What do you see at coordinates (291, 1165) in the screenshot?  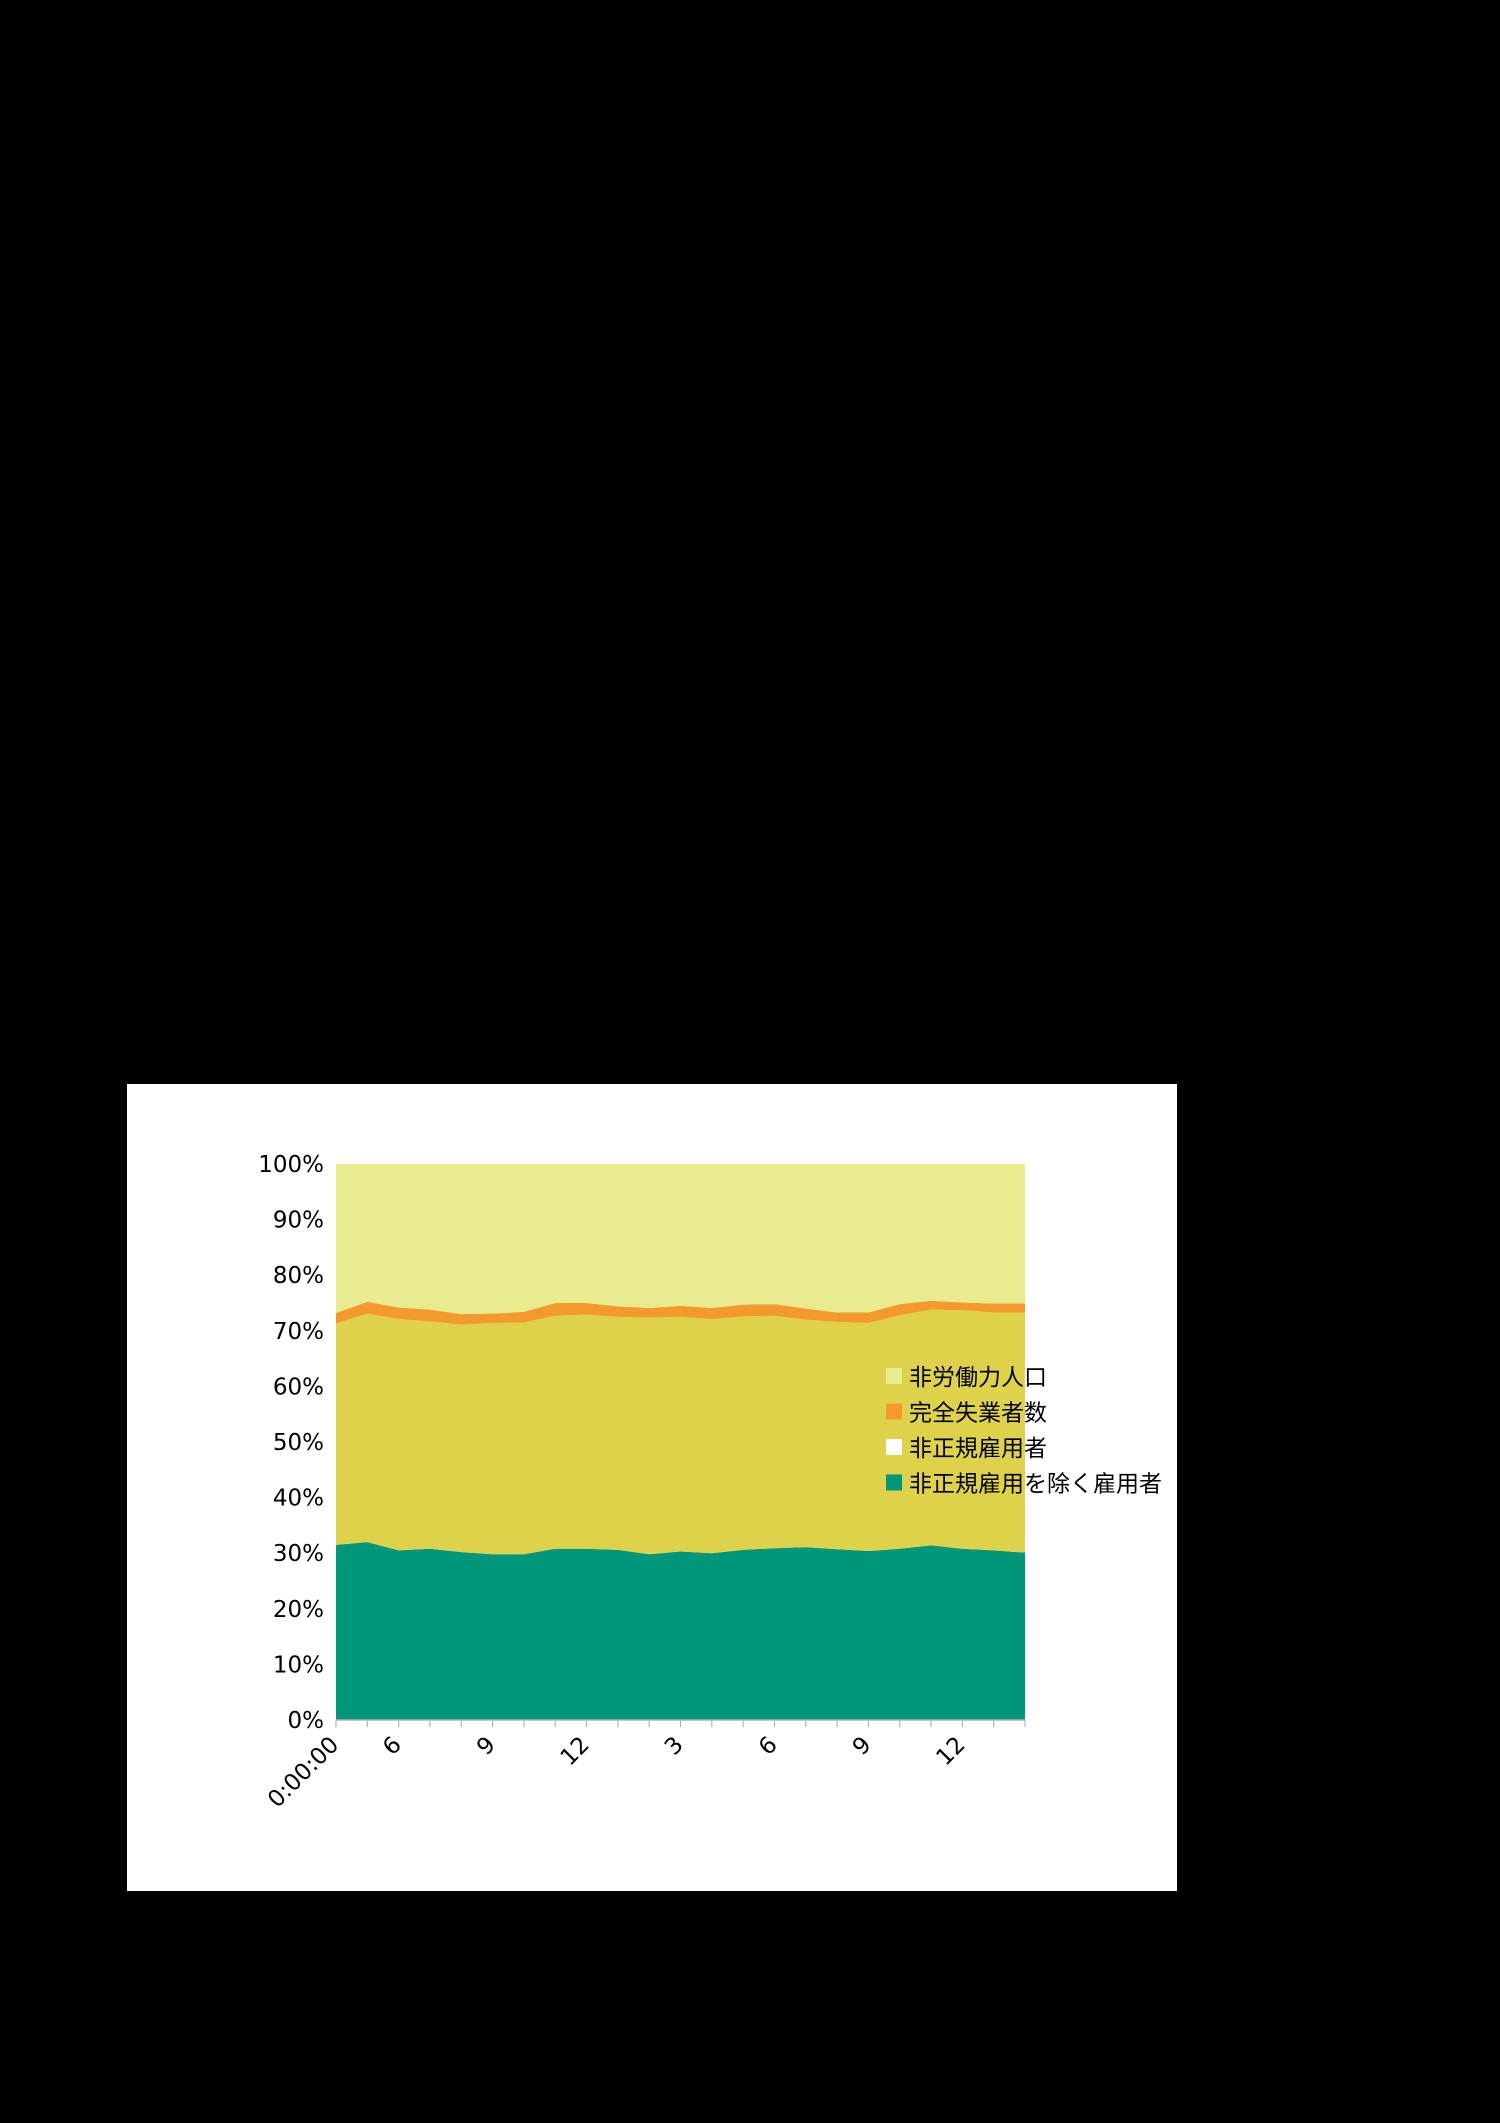 I see `y-tick-label: 100%` at bounding box center [291, 1165].